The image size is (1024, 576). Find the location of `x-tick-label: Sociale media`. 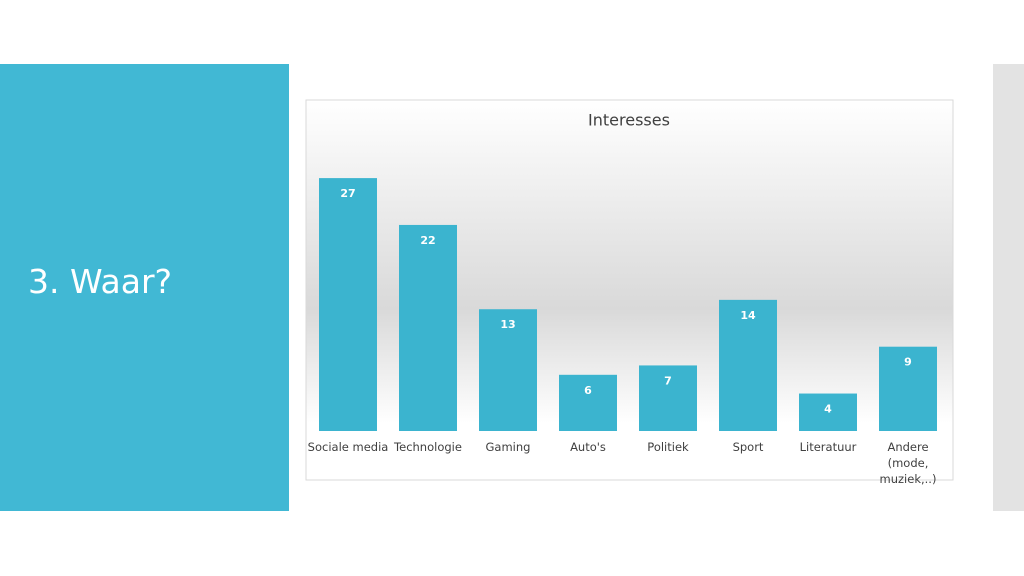

x-tick-label: Sociale media is located at coordinates (348, 447).